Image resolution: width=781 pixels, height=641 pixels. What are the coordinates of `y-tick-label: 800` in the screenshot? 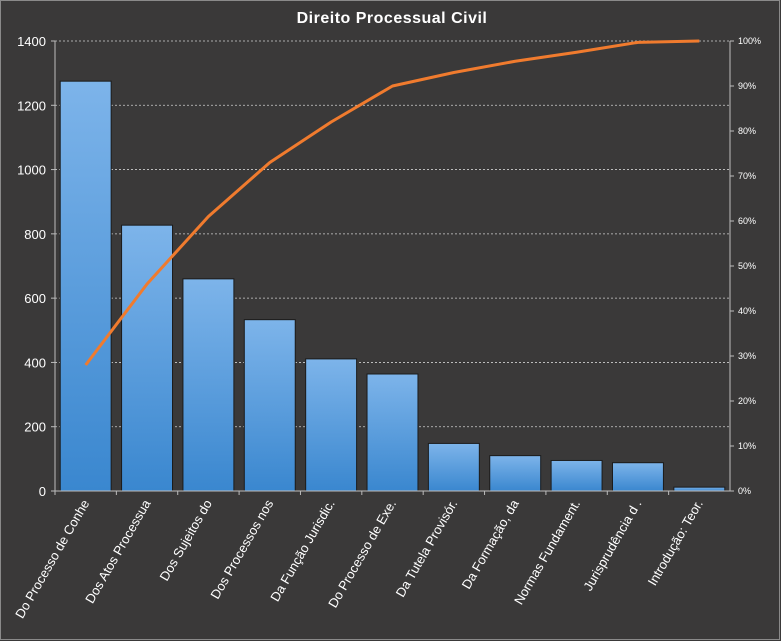 It's located at (35, 234).